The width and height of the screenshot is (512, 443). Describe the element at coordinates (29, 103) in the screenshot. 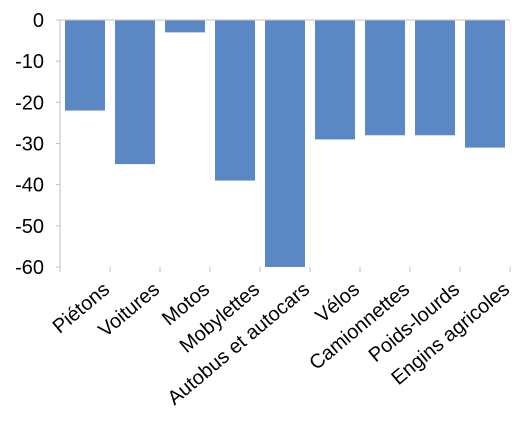

I see `y-tick-label: -20` at that location.